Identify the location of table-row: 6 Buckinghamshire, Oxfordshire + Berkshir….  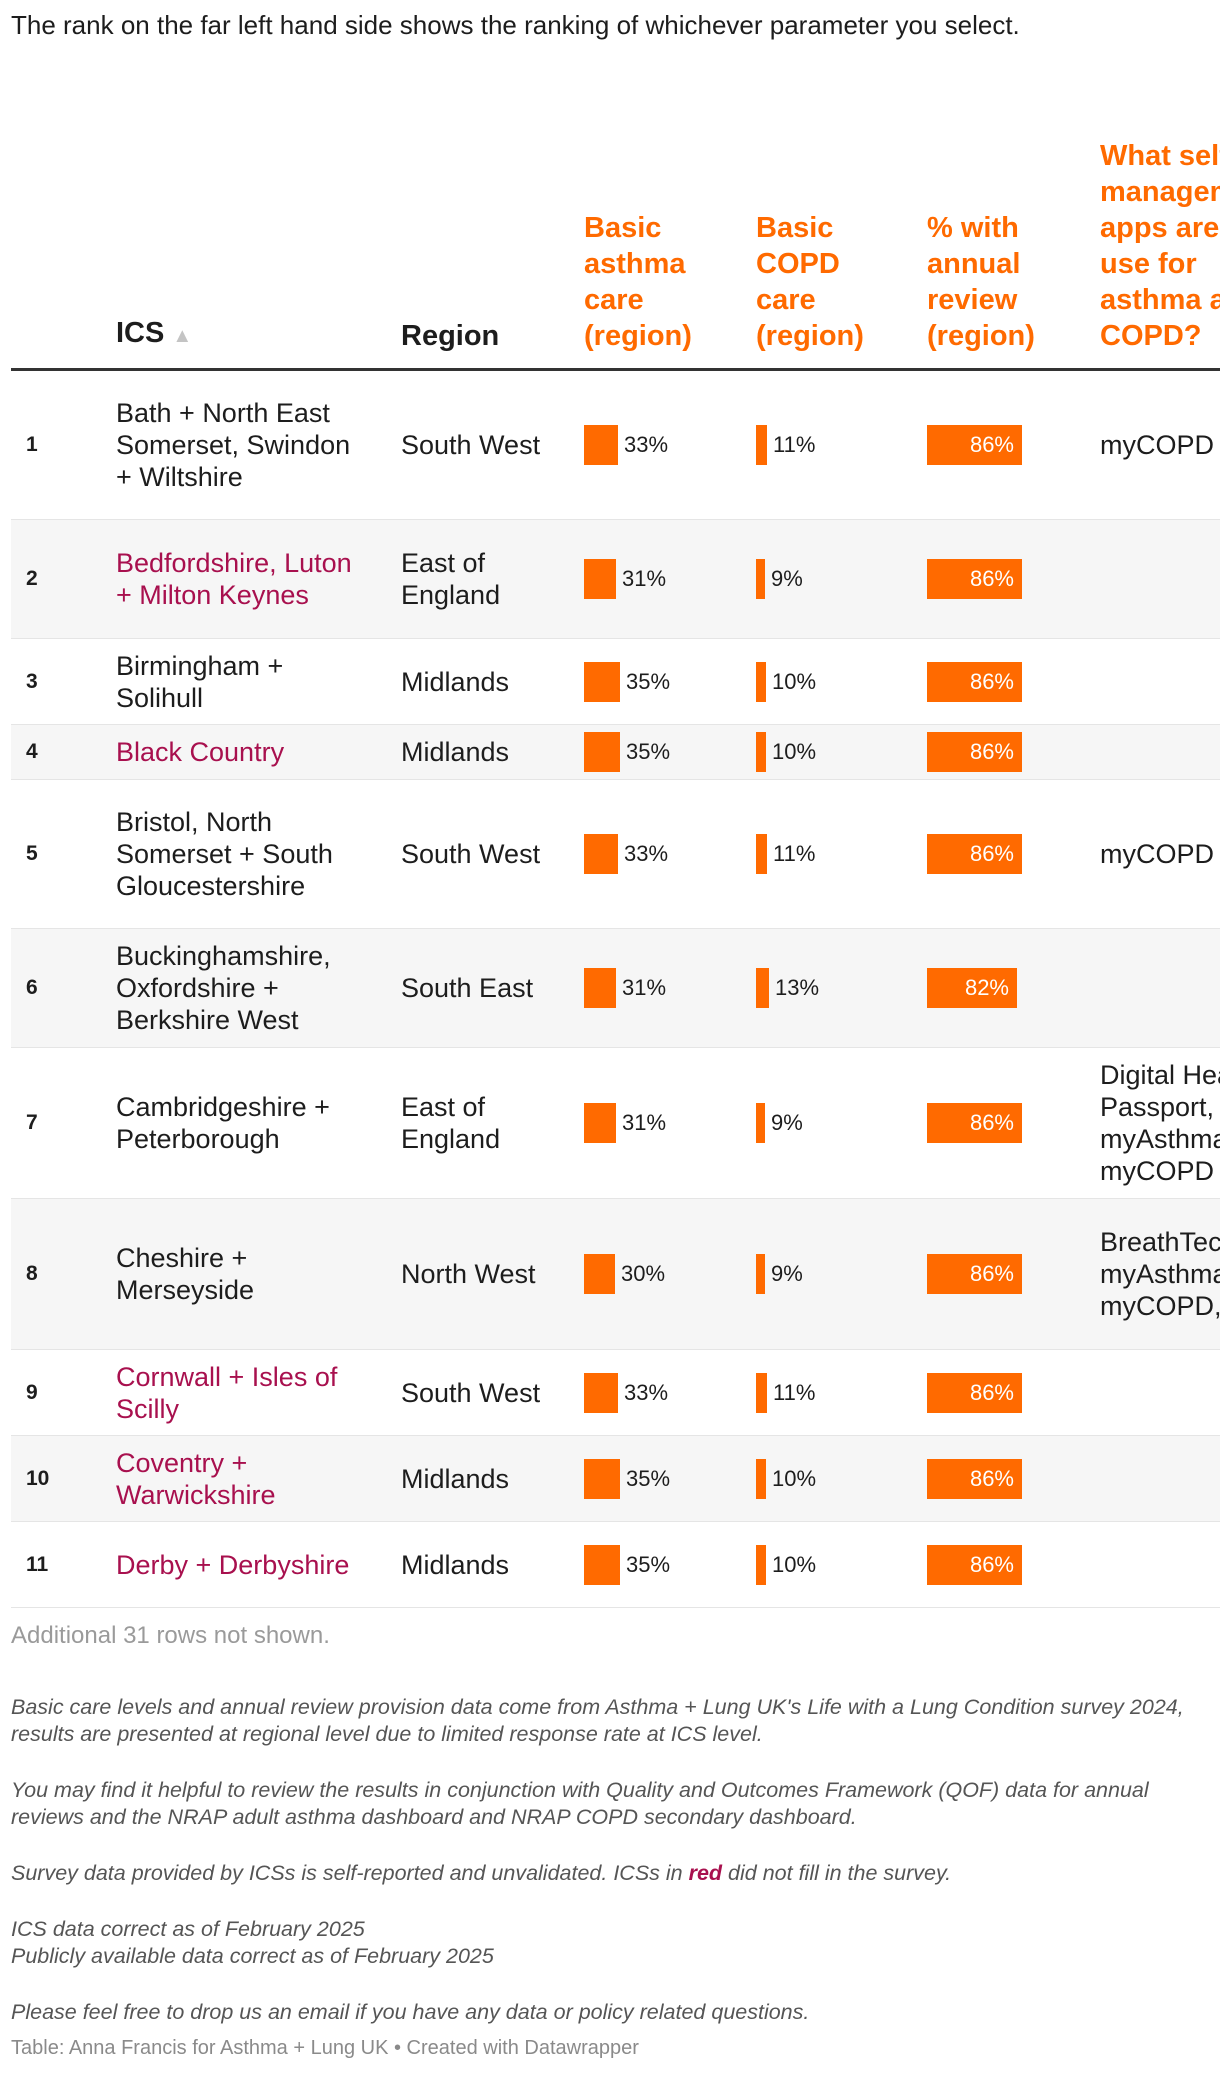
(615, 988).